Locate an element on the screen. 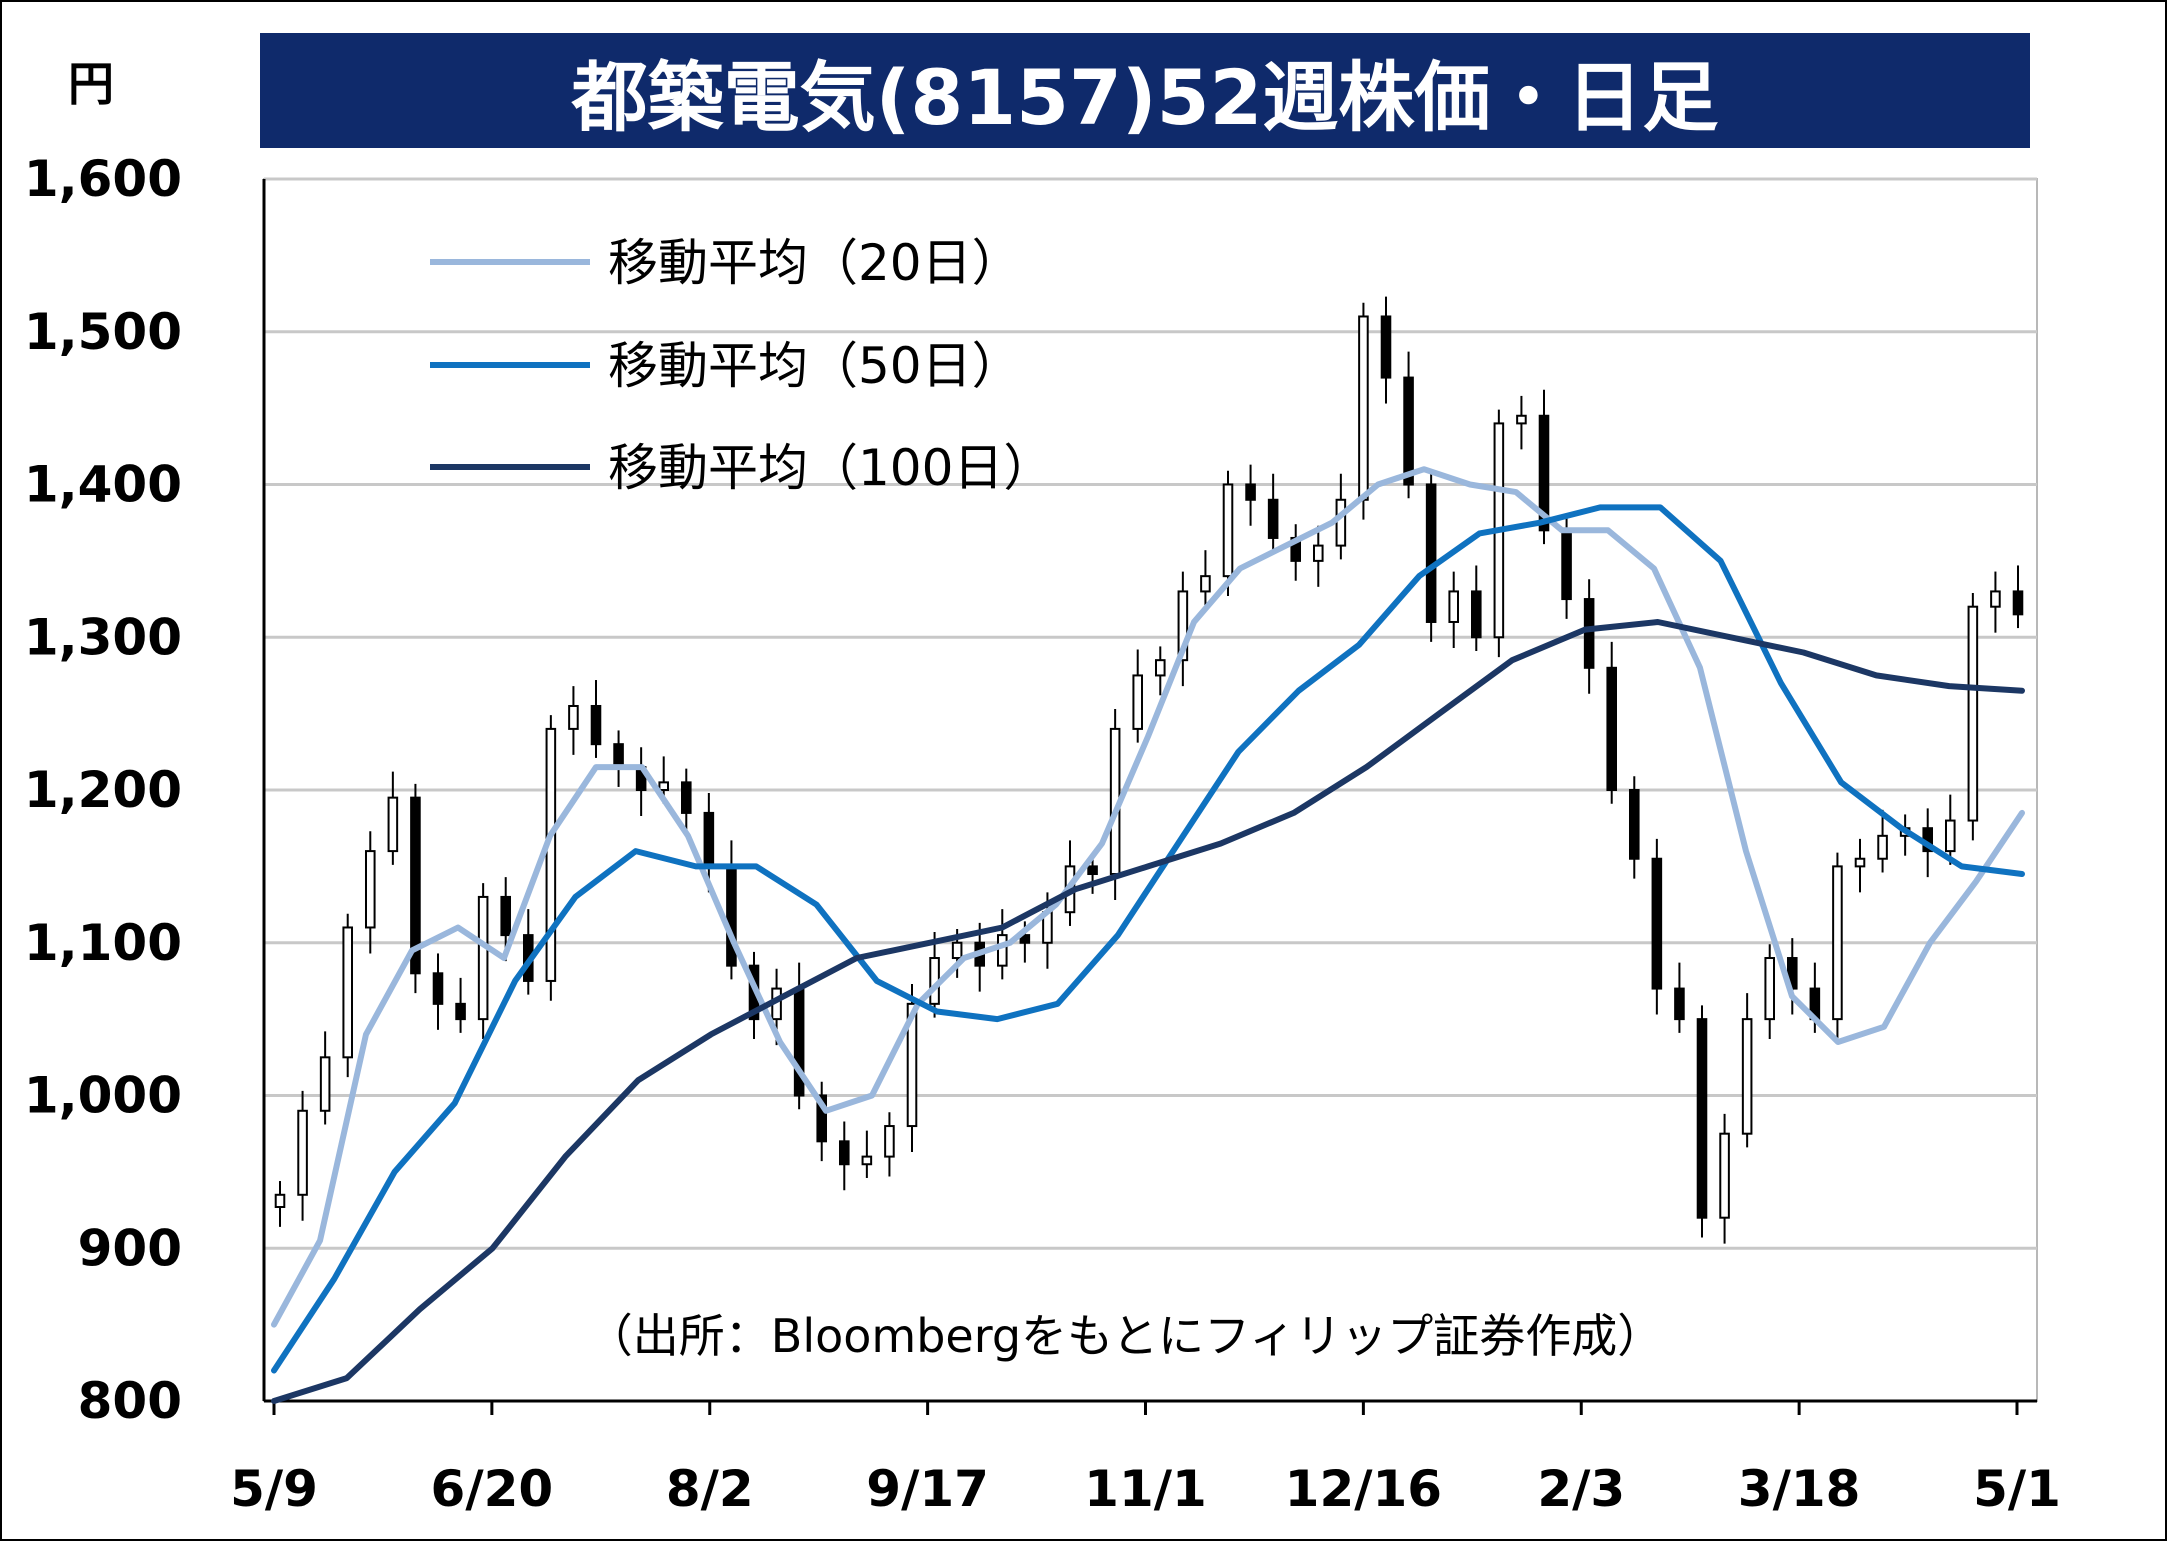 This screenshot has width=2167, height=1541. source-note: （出所：Bloombergをもとにフィリップ証券作成） is located at coordinates (1125, 1336).